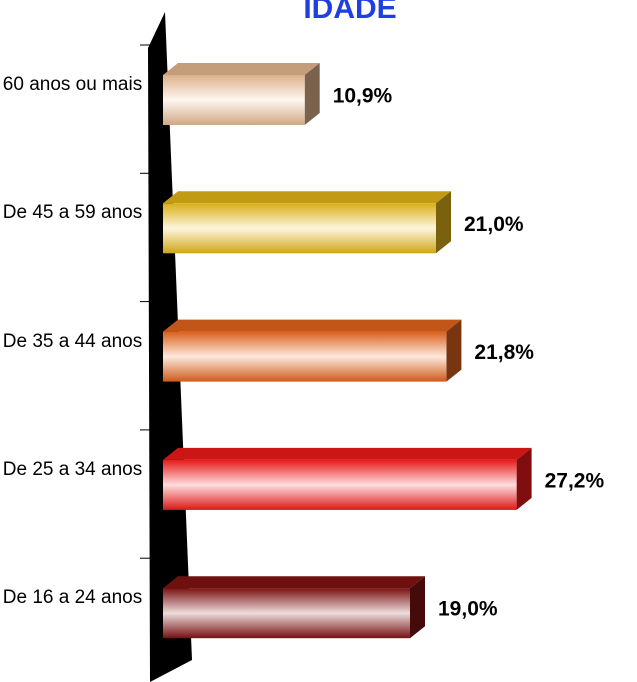 The height and width of the screenshot is (682, 637). Describe the element at coordinates (72, 84) in the screenshot. I see `category-label: 60 anos ou mais` at that location.